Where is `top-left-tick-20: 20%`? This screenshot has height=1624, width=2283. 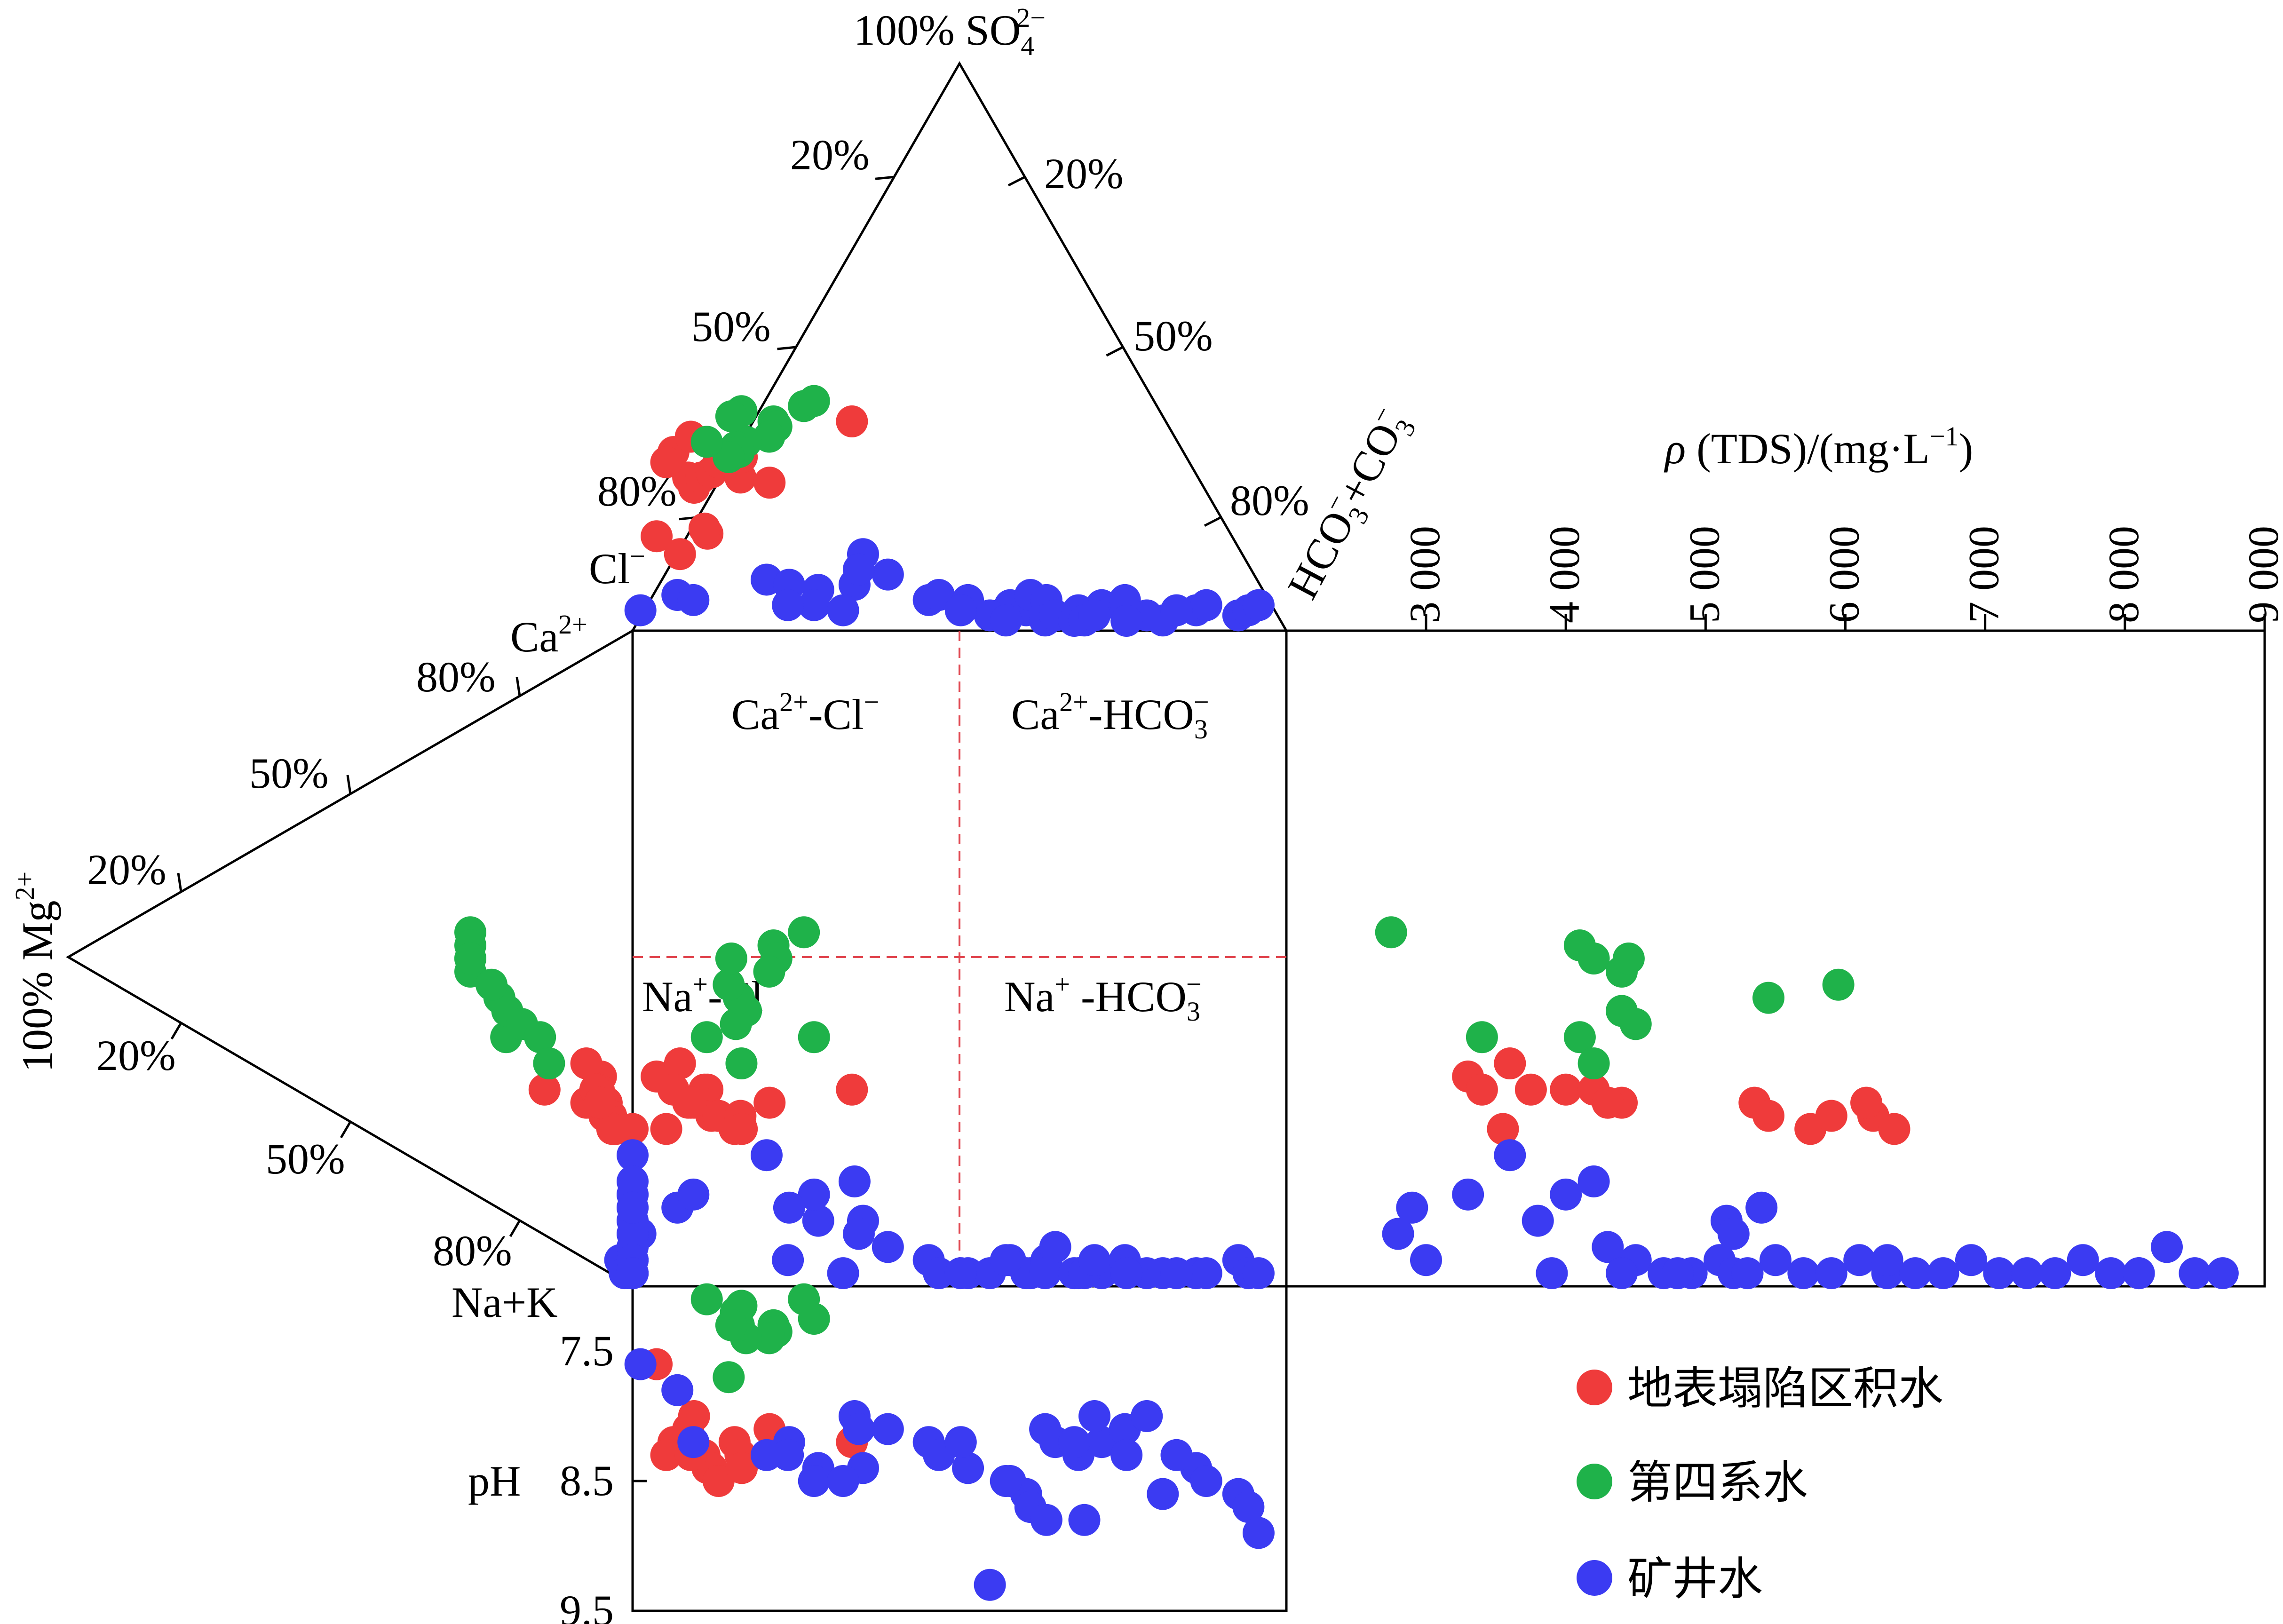
top-left-tick-20: 20% is located at coordinates (830, 155).